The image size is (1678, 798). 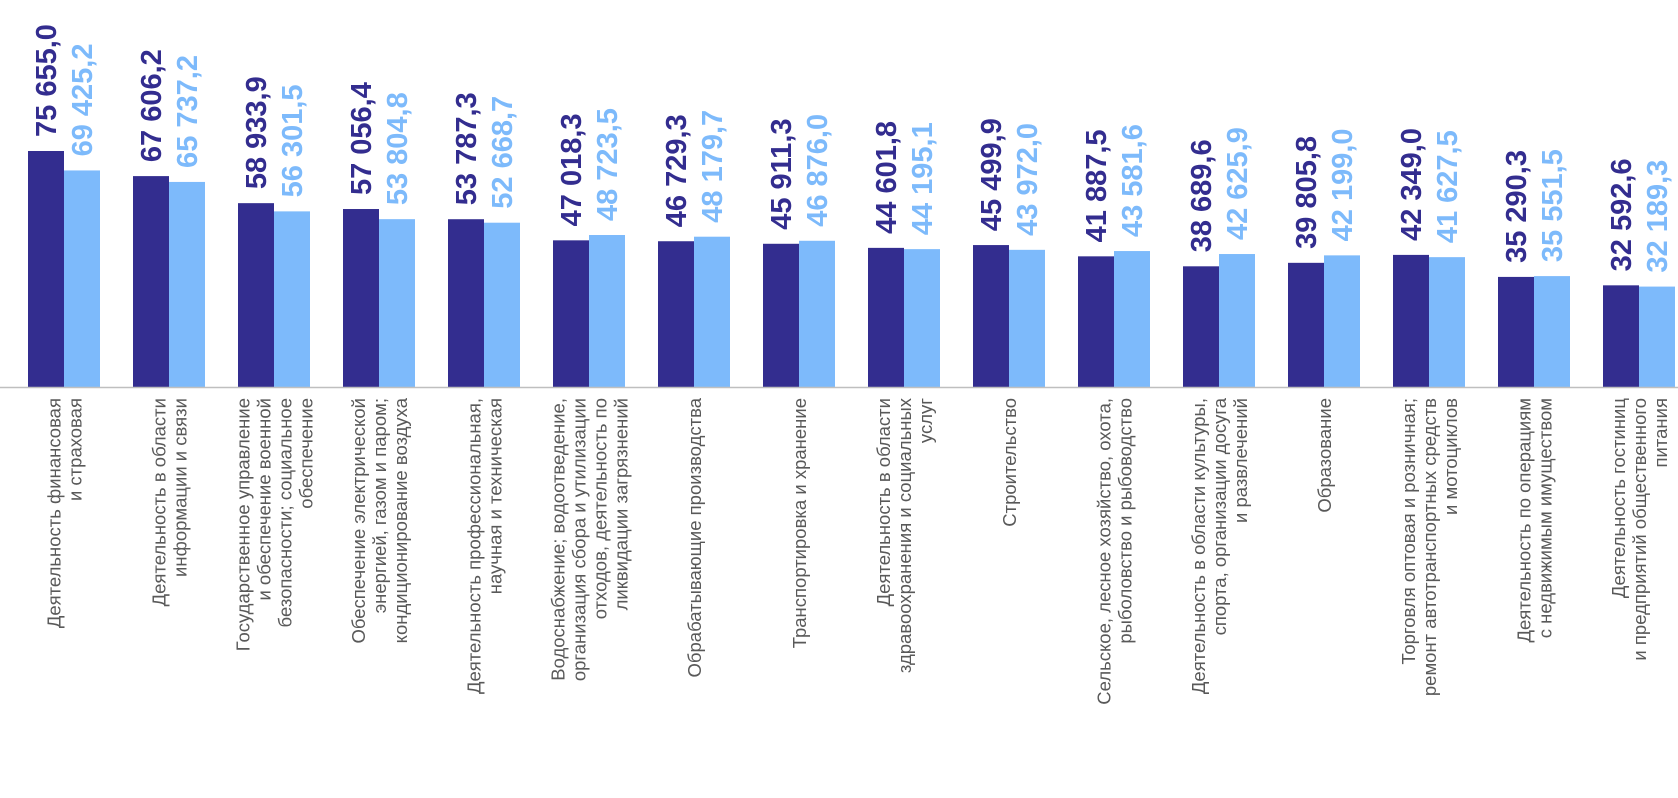 What do you see at coordinates (83, 100) in the screenshot?
I see `value-label-series2-0: 69 425,2` at bounding box center [83, 100].